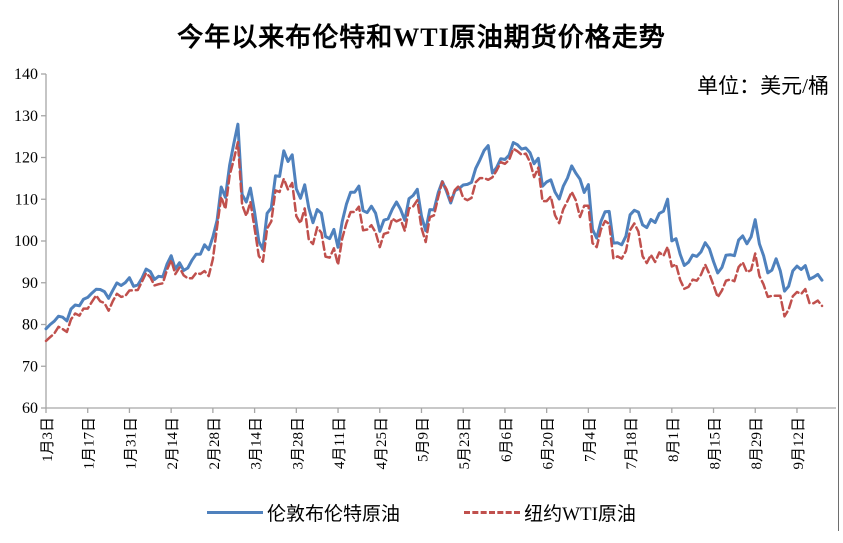  I want to click on y-tick-label: 130, so click(26, 116).